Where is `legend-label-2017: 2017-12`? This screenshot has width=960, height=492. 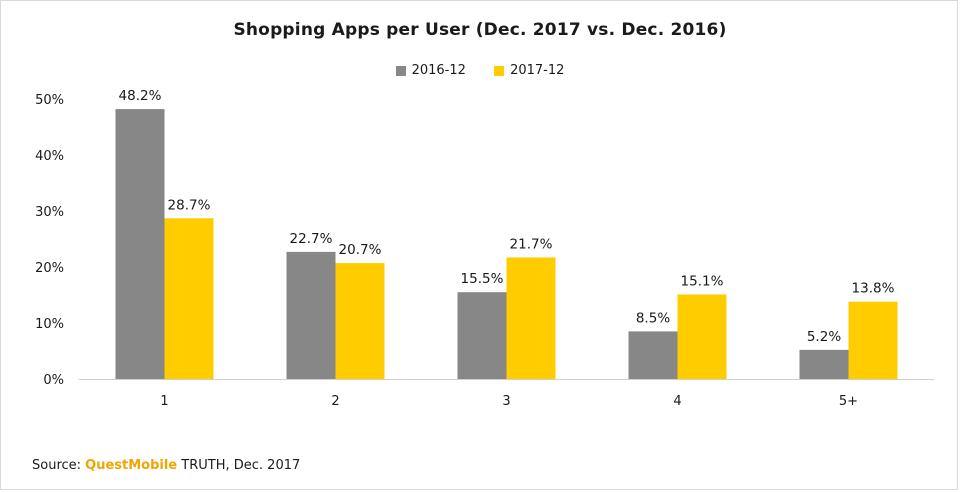 legend-label-2017: 2017-12 is located at coordinates (537, 70).